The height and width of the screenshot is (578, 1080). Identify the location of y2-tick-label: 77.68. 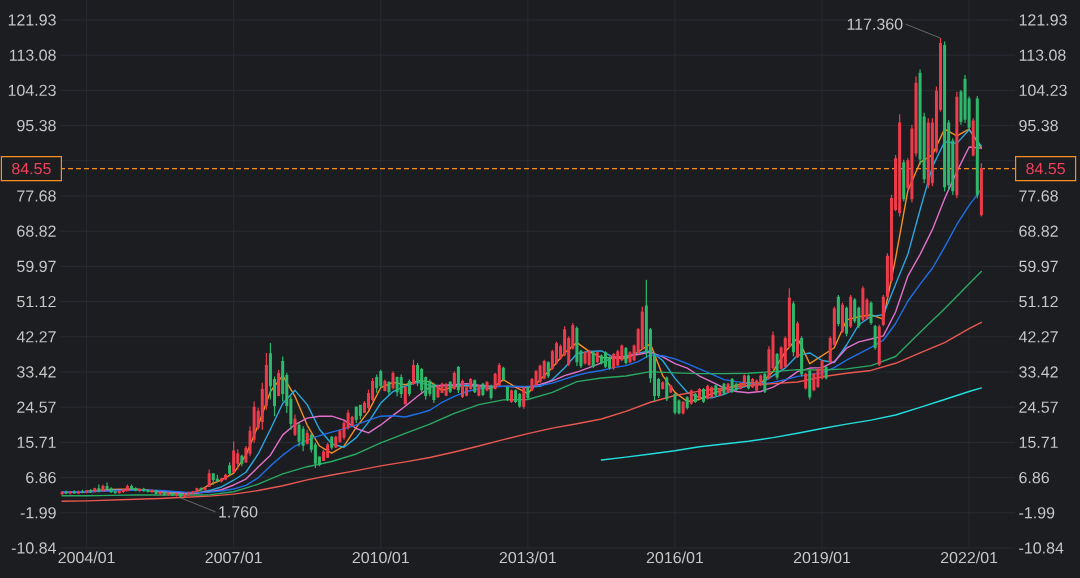
(1038, 196).